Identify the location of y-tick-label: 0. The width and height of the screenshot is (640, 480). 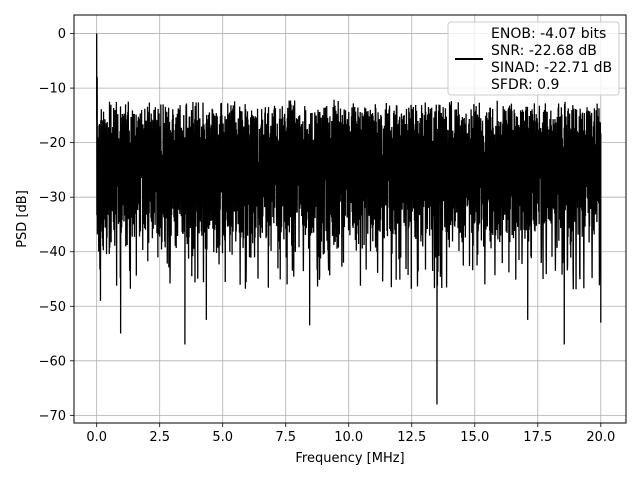
(62, 34).